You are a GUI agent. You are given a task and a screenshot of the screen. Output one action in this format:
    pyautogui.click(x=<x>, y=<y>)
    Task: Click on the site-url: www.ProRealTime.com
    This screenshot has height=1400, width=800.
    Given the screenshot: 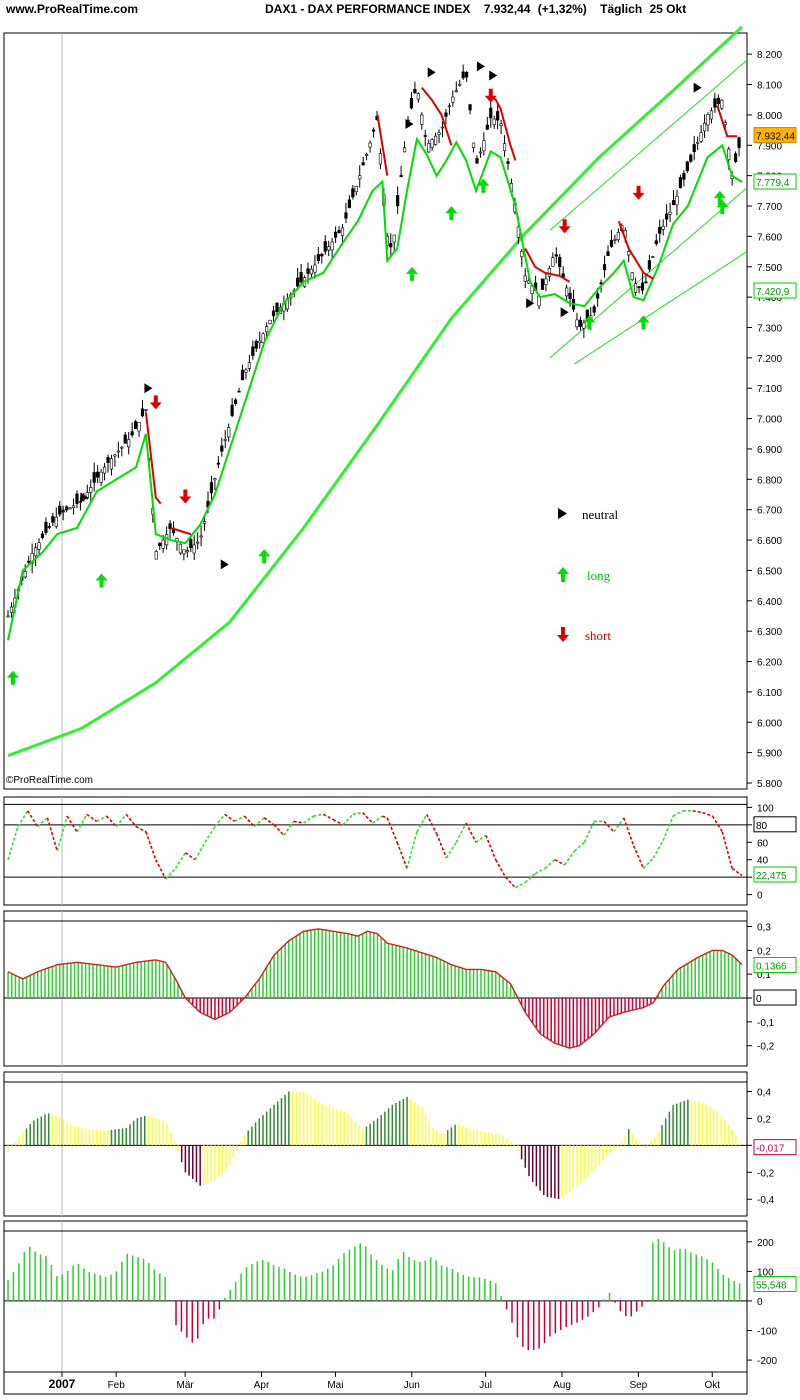 What is the action you would take?
    pyautogui.click(x=71, y=9)
    